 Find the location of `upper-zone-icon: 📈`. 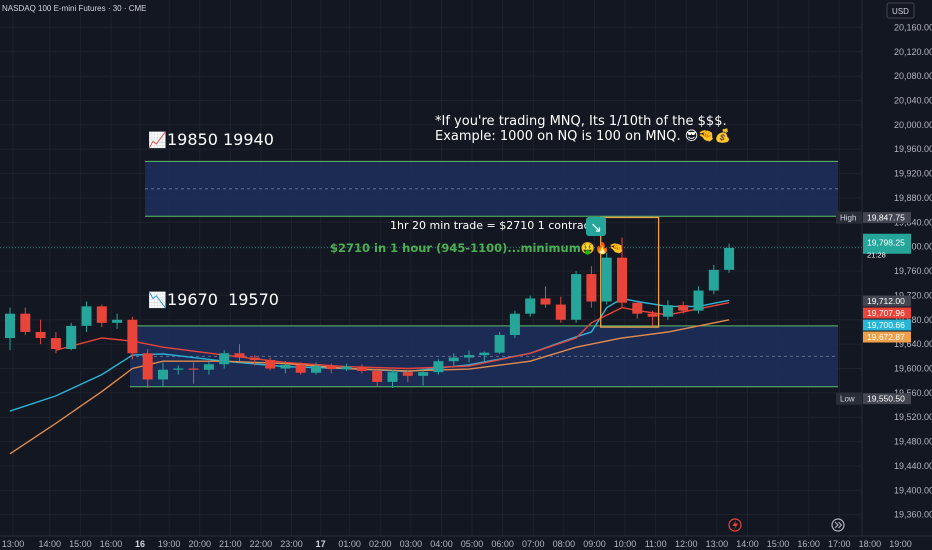

upper-zone-icon: 📈 is located at coordinates (157, 140).